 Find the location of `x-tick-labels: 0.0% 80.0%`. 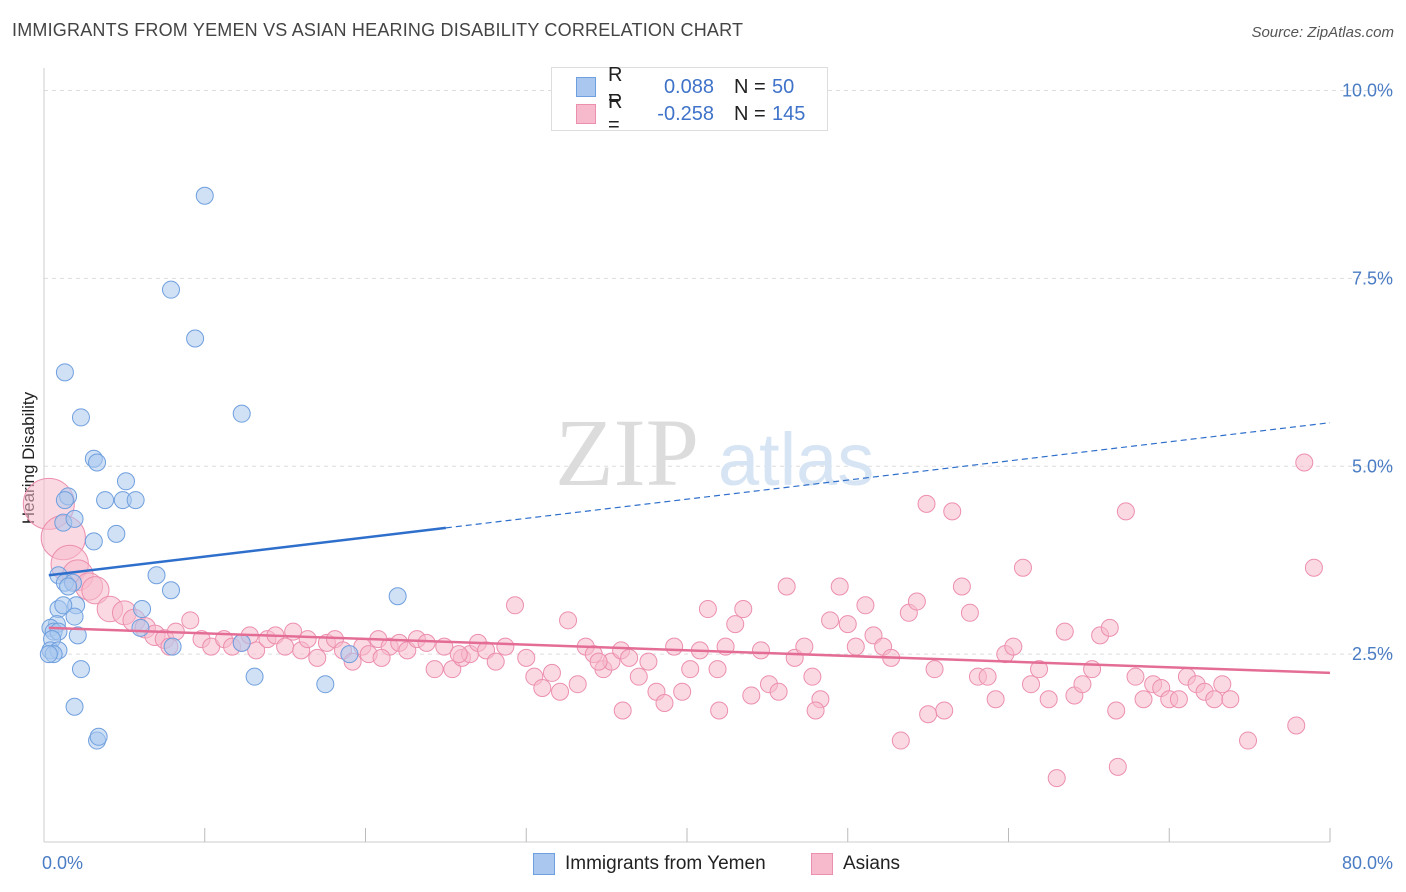

x-tick-labels: 0.0% 80.0% is located at coordinates (717, 863).